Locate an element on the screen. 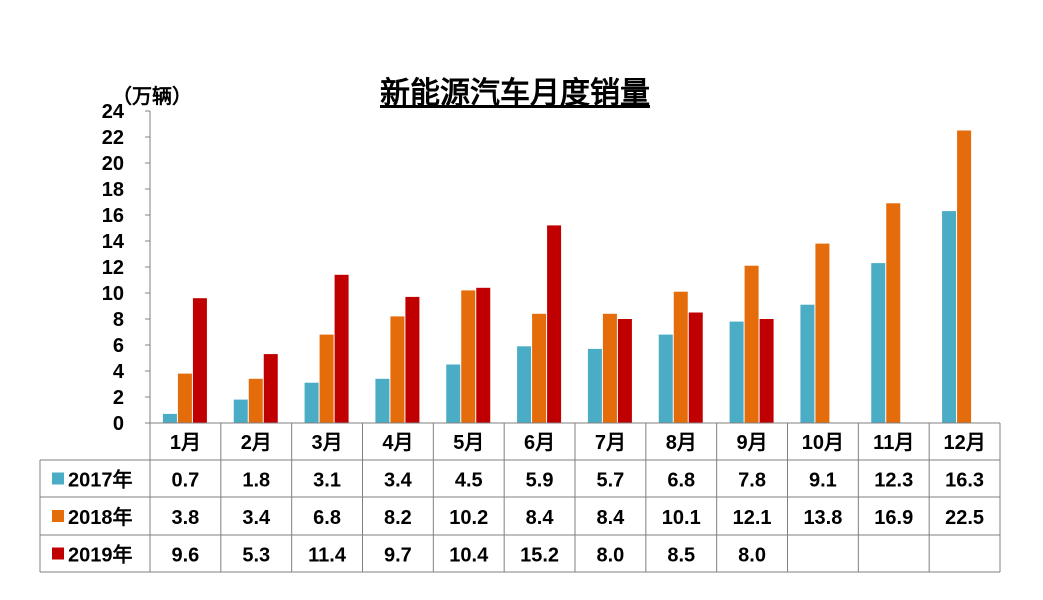 The width and height of the screenshot is (1043, 600). data-table-value: 11.4 is located at coordinates (327, 556).